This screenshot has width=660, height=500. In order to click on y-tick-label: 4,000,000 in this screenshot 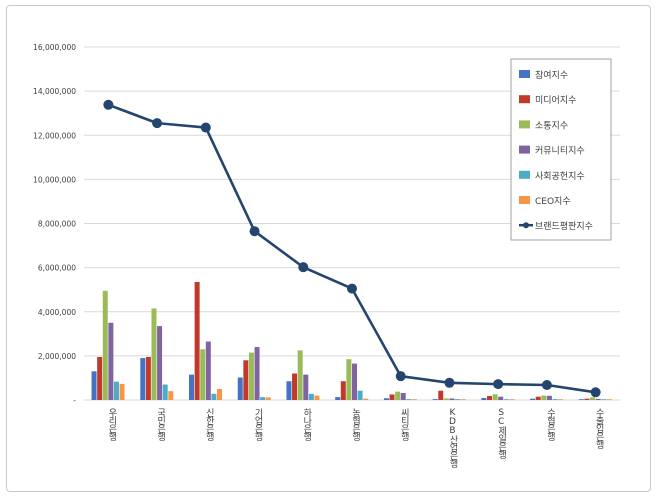, I will do `click(57, 312)`.